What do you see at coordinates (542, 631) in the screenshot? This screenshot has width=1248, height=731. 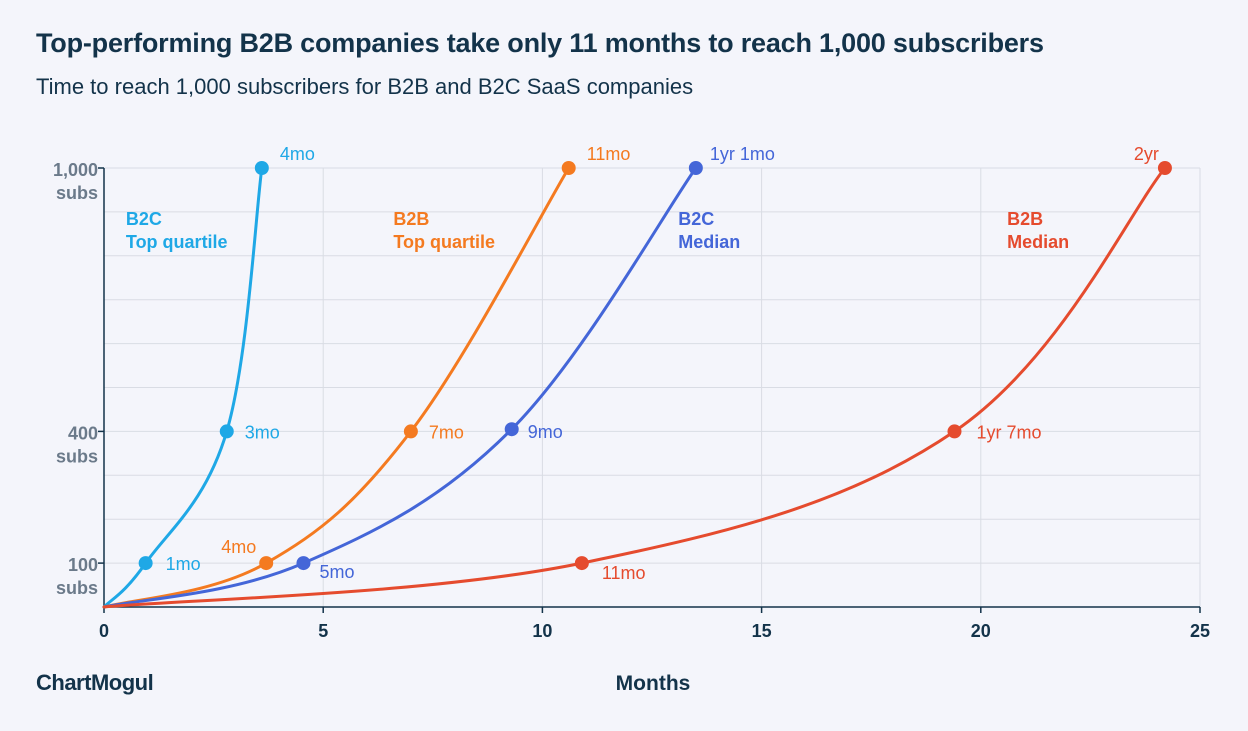 I see `x-tick-label: 10` at bounding box center [542, 631].